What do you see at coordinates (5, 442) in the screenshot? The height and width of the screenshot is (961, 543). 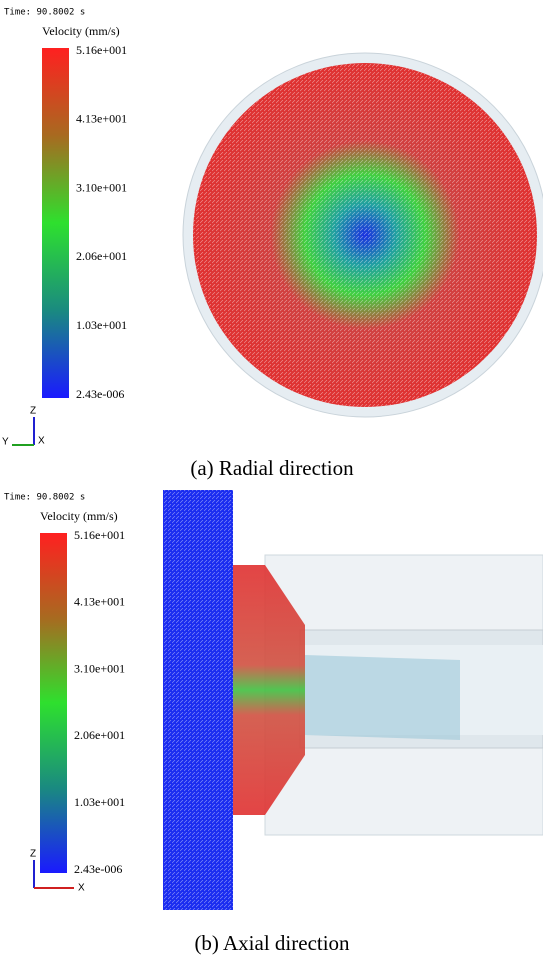 I see `axis-label: Y` at bounding box center [5, 442].